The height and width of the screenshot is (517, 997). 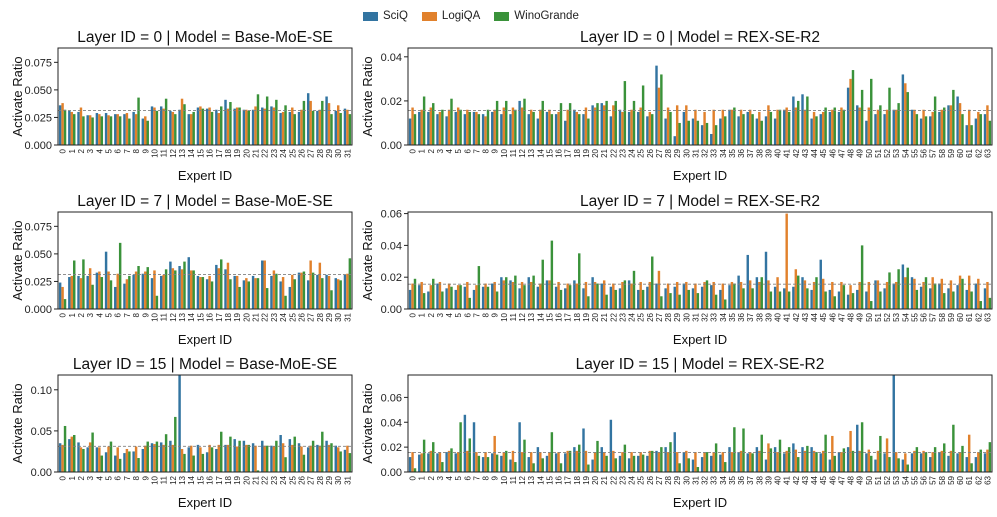 What do you see at coordinates (17, 260) in the screenshot?
I see `y-axis-label: Activate Ratio` at bounding box center [17, 260].